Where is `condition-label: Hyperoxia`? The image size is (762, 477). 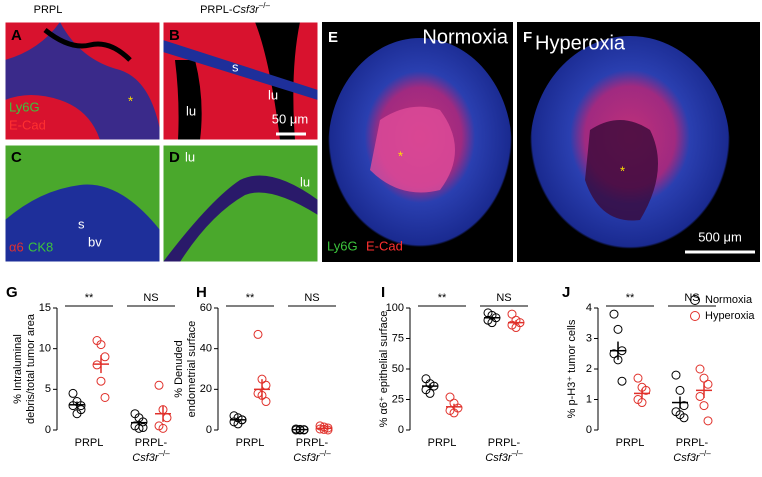 condition-label: Hyperoxia is located at coordinates (580, 43).